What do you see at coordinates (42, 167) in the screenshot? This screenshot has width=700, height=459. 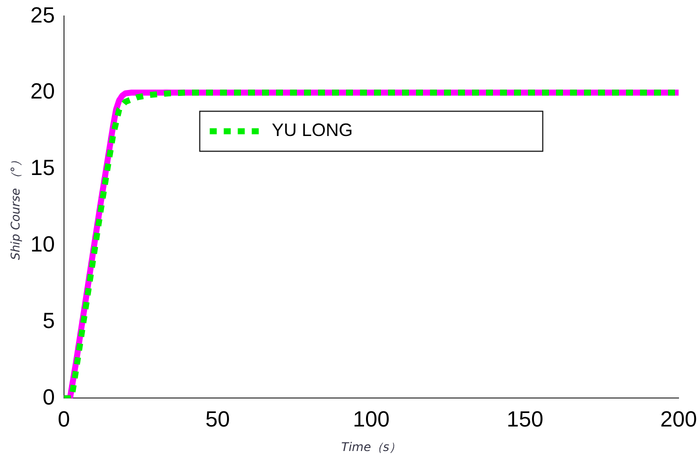 I see `y-tick-label: 15` at bounding box center [42, 167].